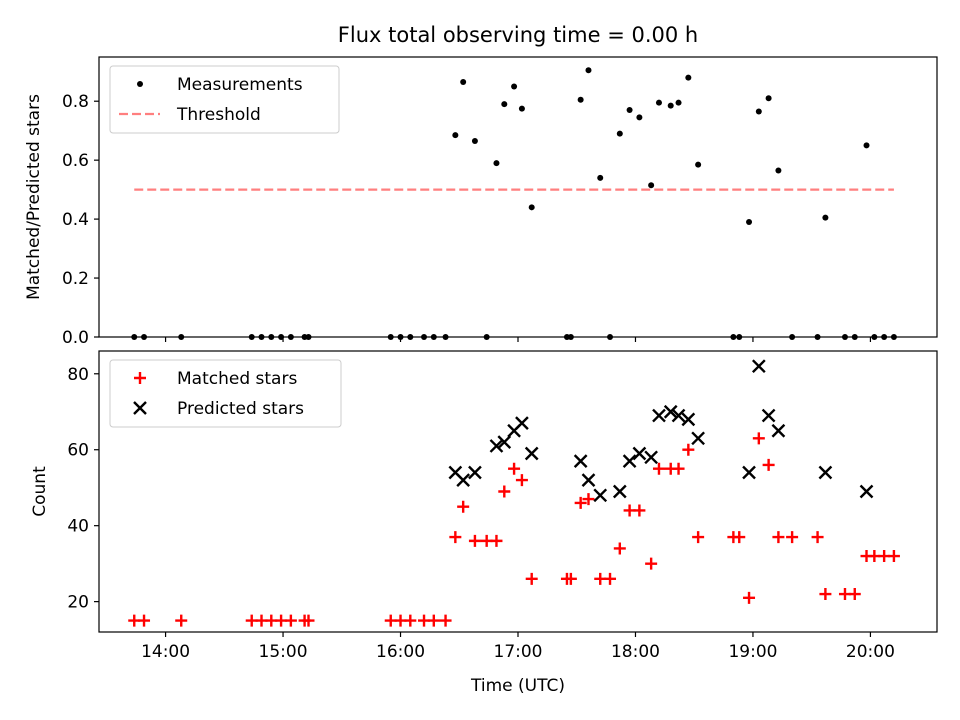 The height and width of the screenshot is (720, 960). What do you see at coordinates (661, 431) in the screenshot?
I see `series-predicted-stars` at bounding box center [661, 431].